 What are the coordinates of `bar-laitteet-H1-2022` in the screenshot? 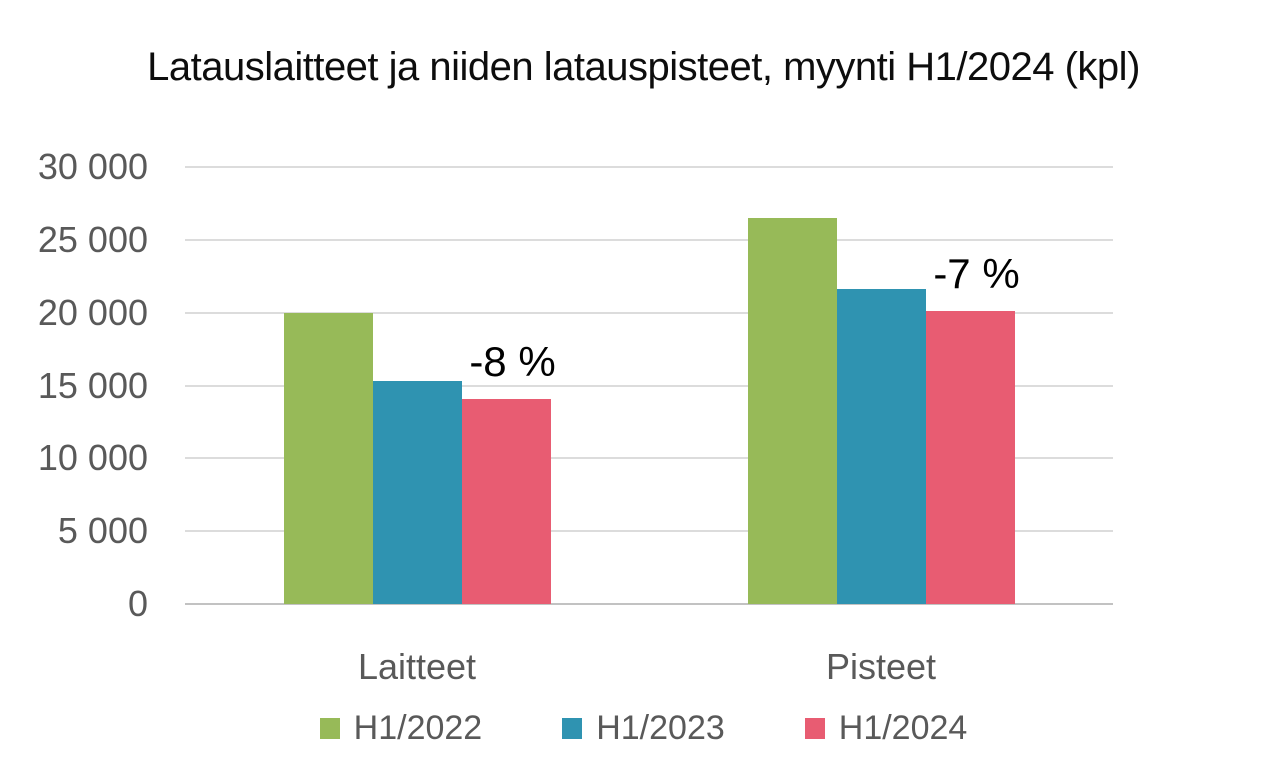 It's located at (328, 458).